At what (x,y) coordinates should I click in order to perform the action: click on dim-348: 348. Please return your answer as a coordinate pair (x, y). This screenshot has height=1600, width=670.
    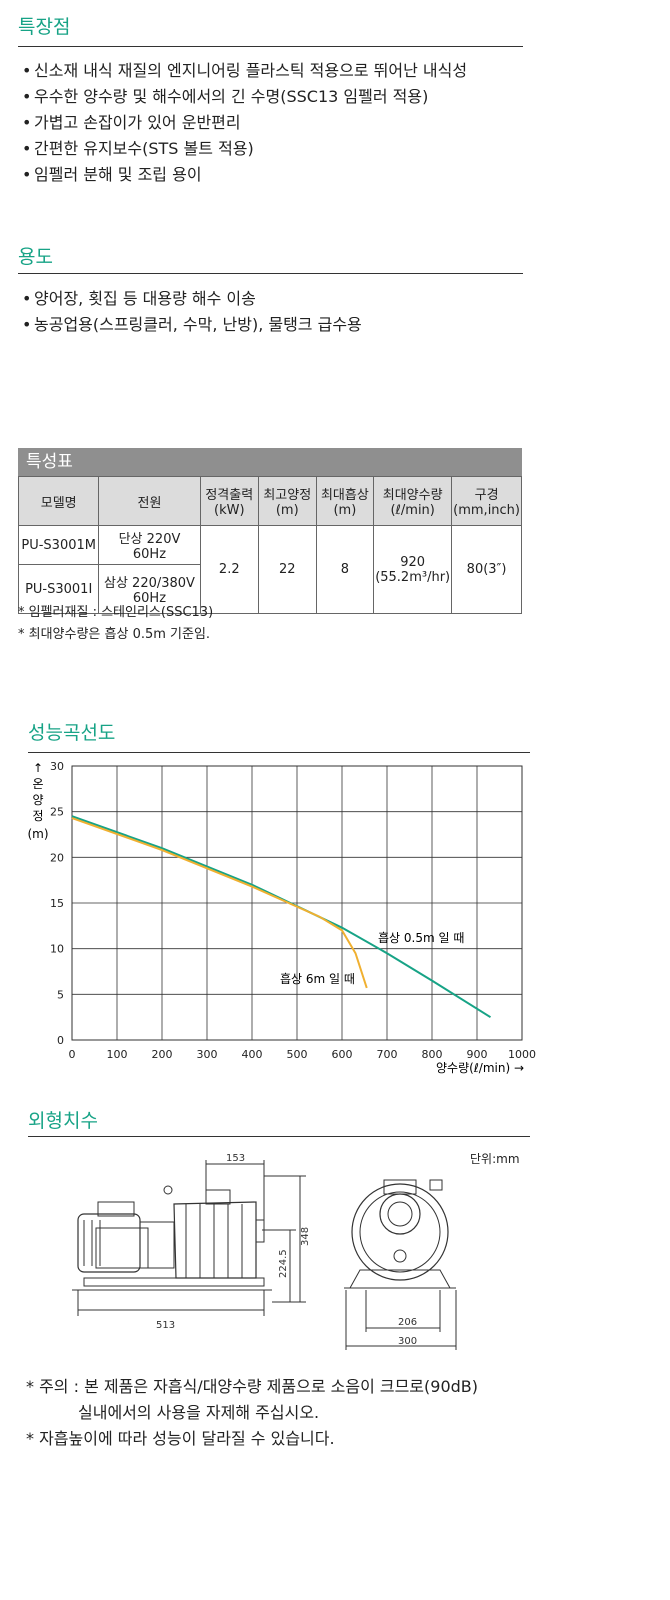
    Looking at the image, I should click on (305, 1236).